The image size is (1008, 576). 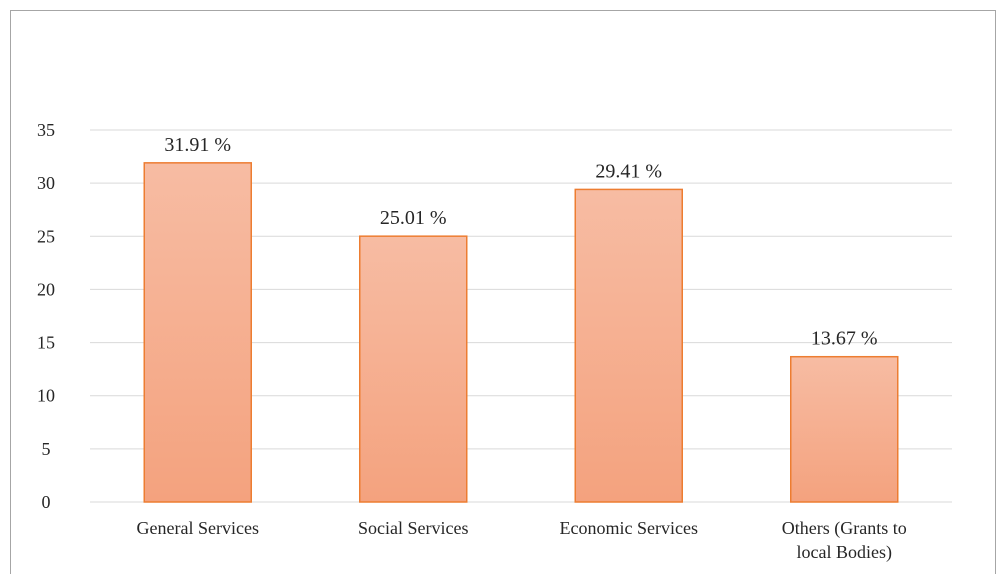 I want to click on y-tick-label: 30, so click(x=46, y=183).